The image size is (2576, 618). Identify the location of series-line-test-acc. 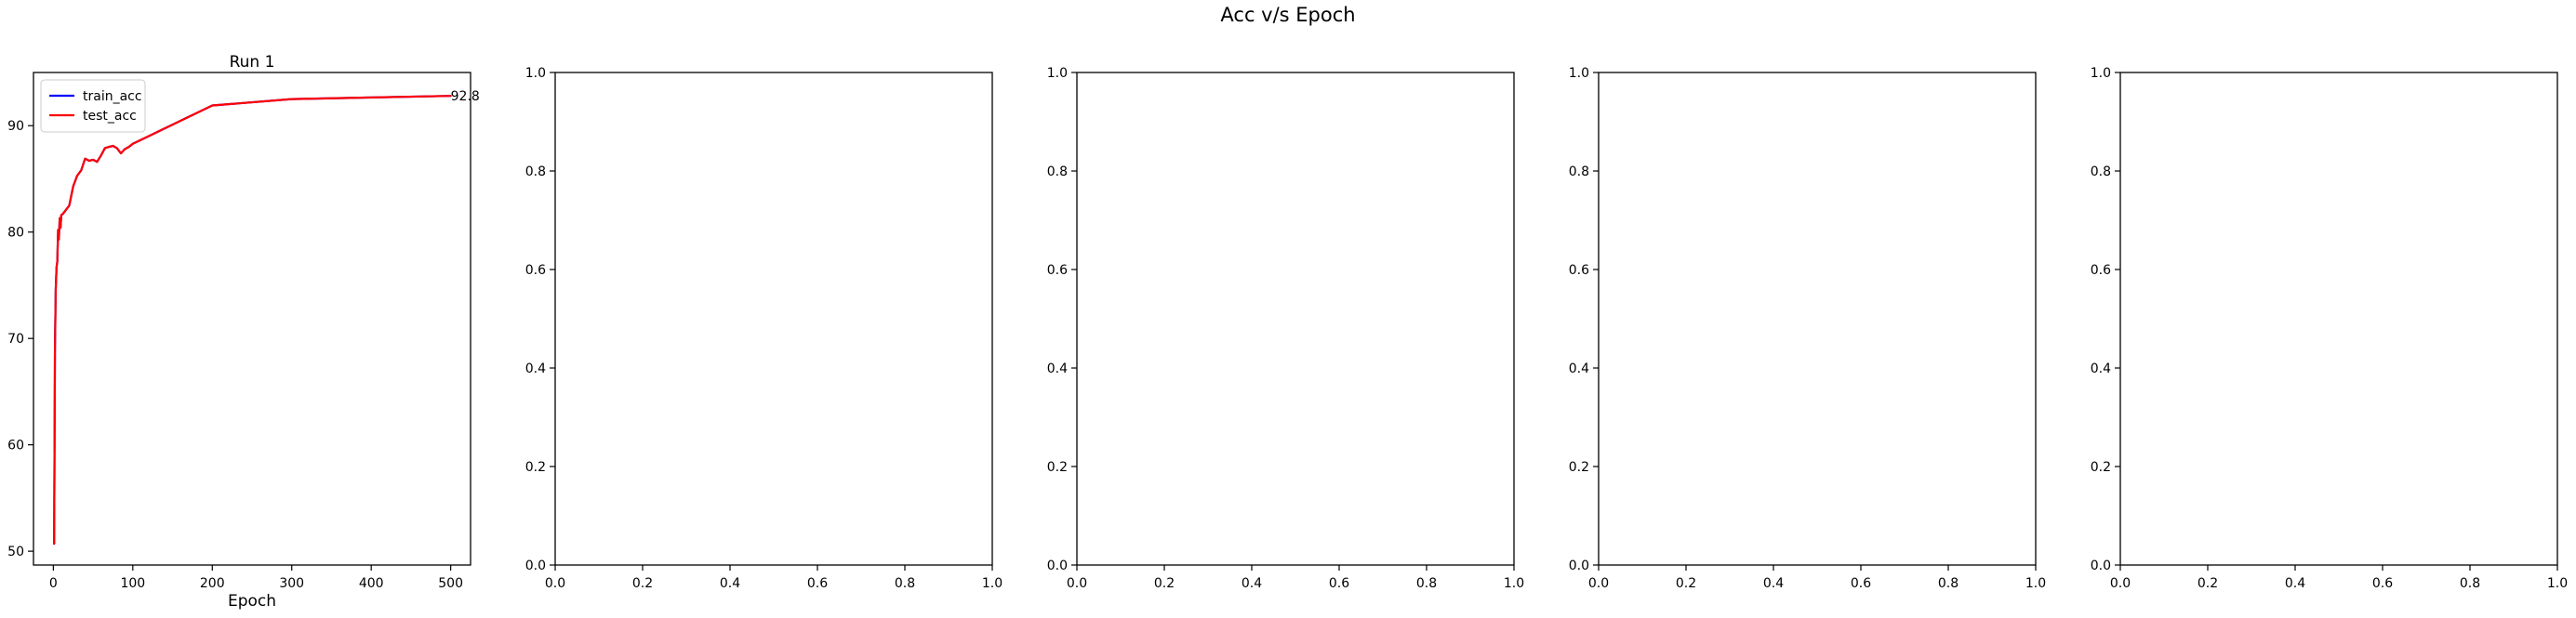
(252, 320).